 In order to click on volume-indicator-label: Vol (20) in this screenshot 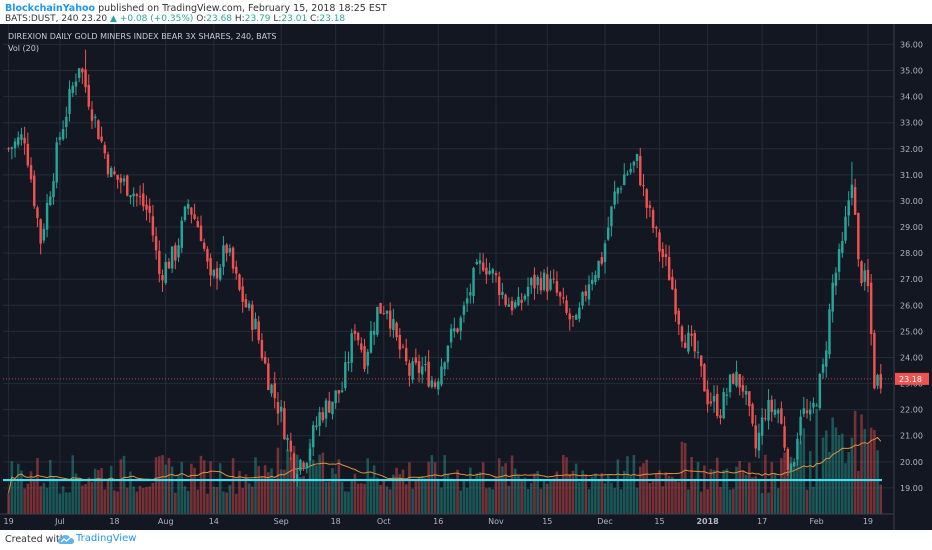, I will do `click(23, 48)`.